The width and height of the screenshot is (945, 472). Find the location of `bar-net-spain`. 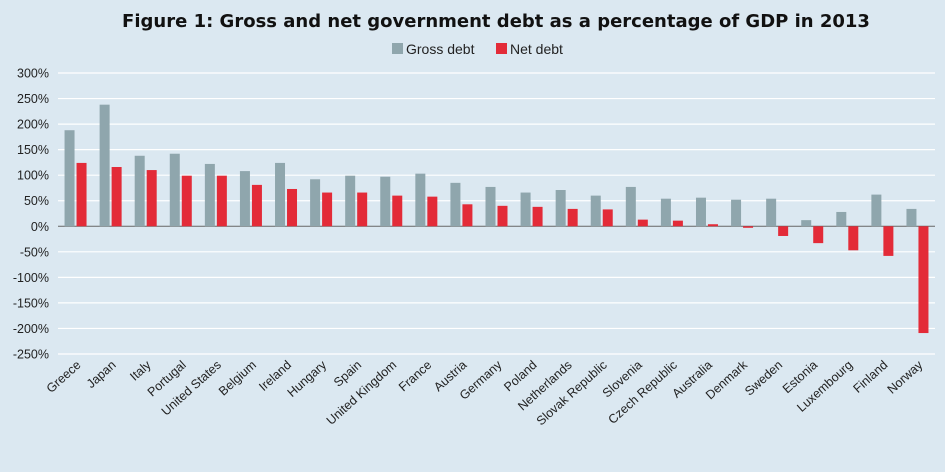

bar-net-spain is located at coordinates (362, 209).